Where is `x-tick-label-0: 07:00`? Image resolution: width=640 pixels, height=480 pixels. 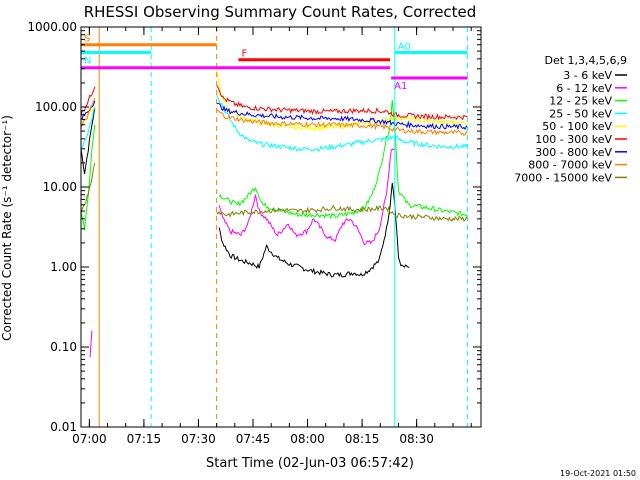 x-tick-label-0: 07:00 is located at coordinates (89, 439).